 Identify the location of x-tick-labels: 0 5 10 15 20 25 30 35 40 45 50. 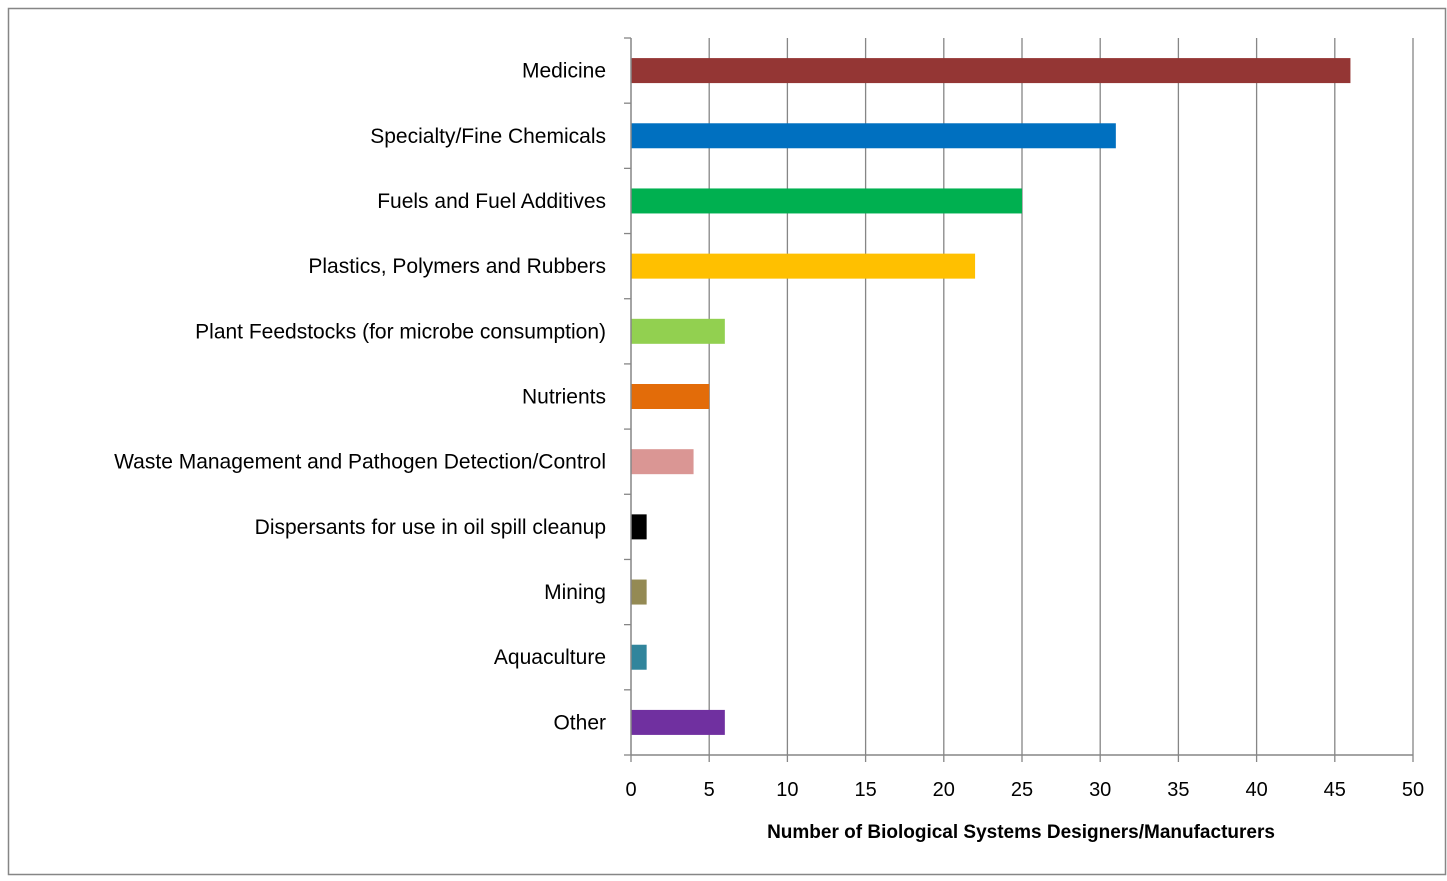
(1024, 790).